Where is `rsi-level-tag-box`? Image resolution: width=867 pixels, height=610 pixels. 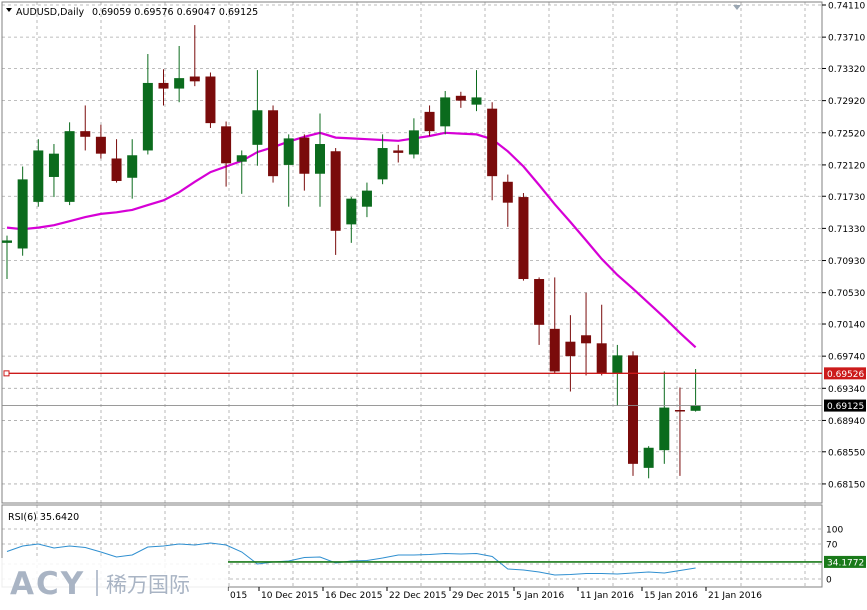
rsi-level-tag-box is located at coordinates (845, 561).